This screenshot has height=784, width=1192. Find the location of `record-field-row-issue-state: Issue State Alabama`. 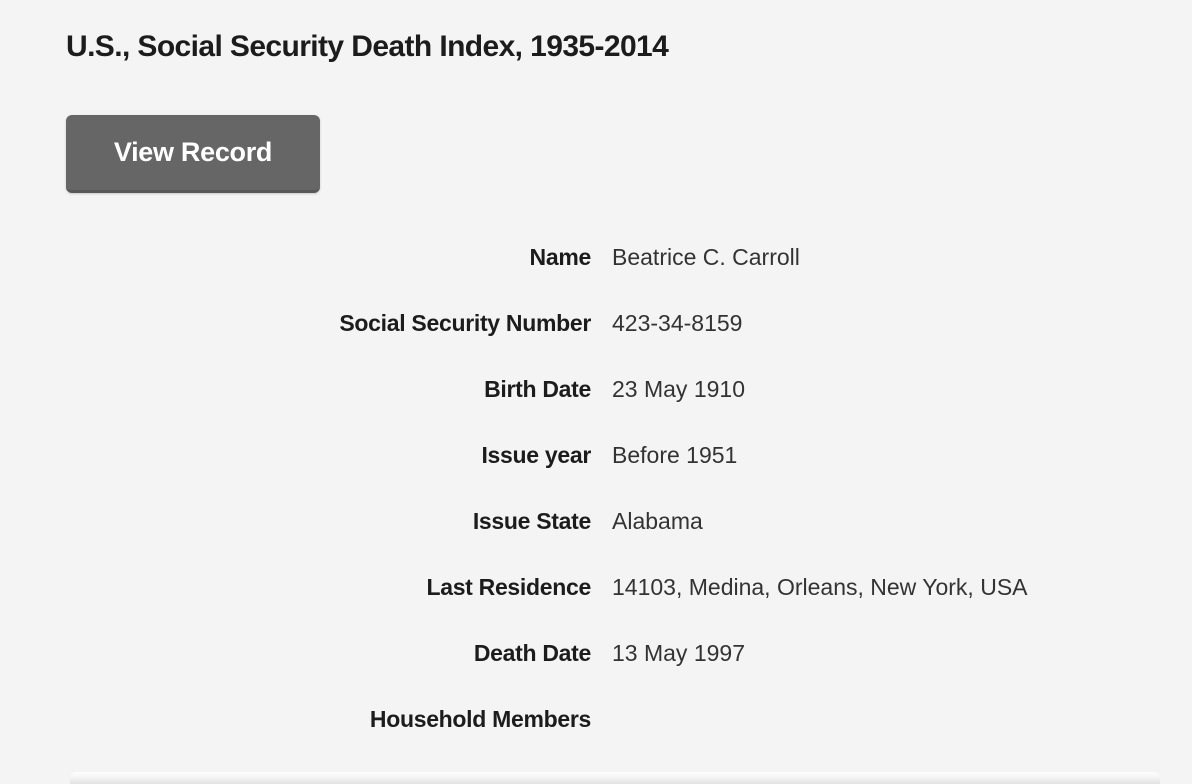

record-field-row-issue-state: Issue State Alabama is located at coordinates (609, 521).